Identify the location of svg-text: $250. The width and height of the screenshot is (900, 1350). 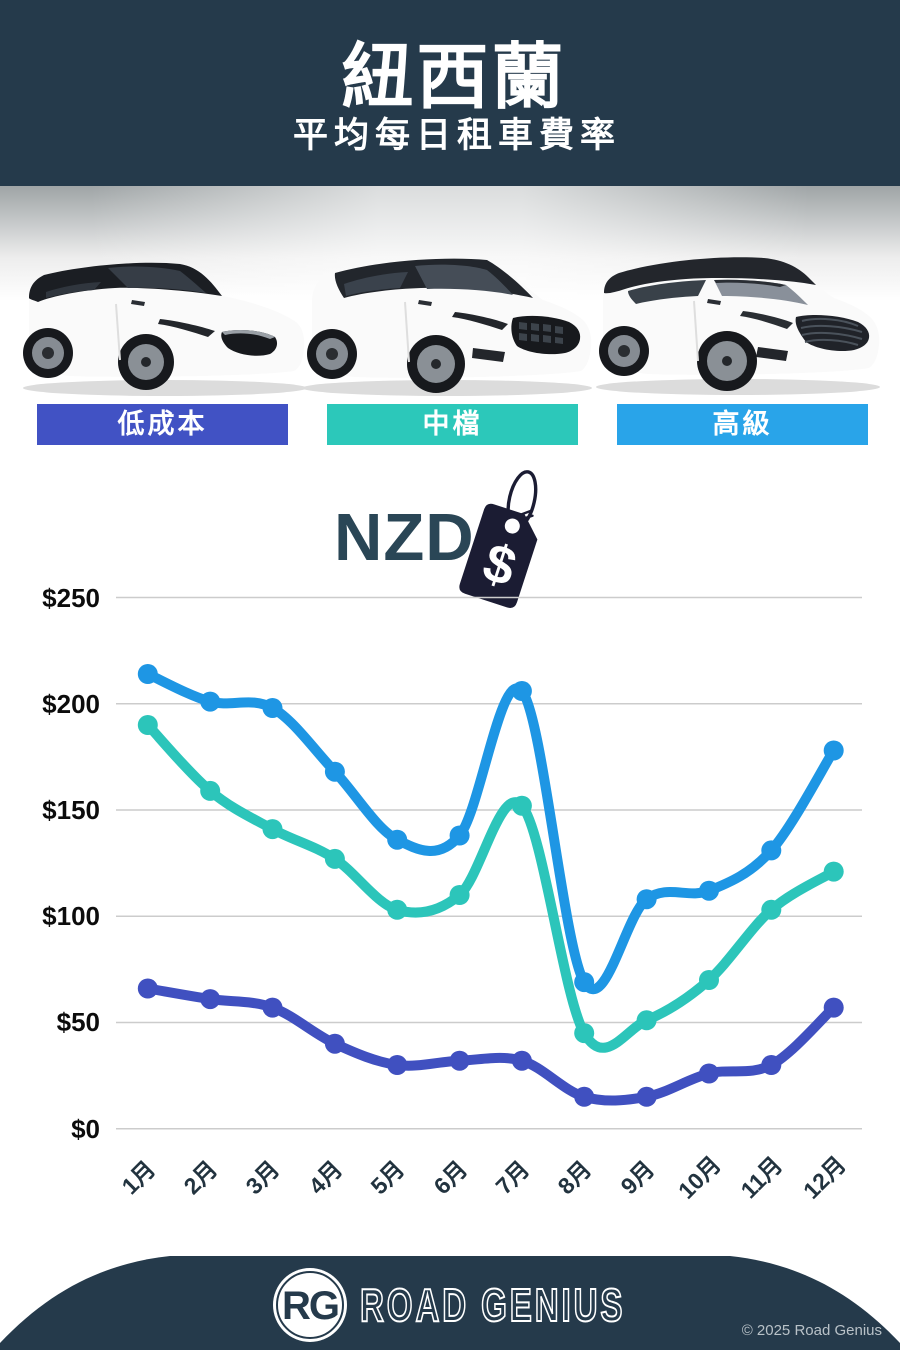
(71, 598).